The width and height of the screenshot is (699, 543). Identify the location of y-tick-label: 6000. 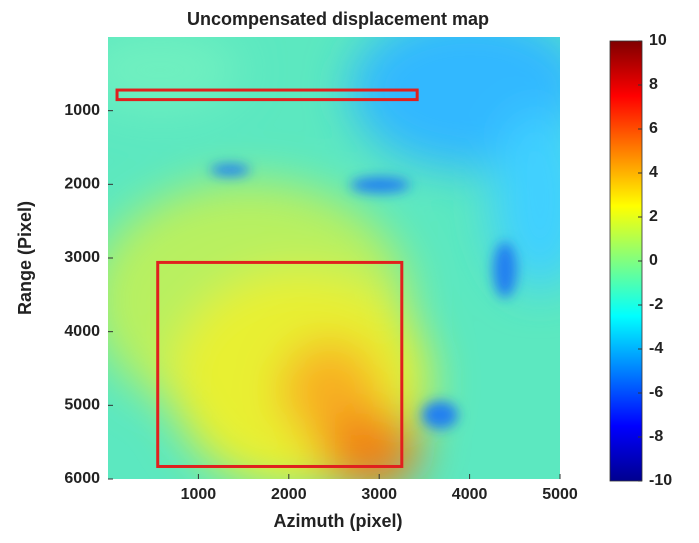
(82, 478).